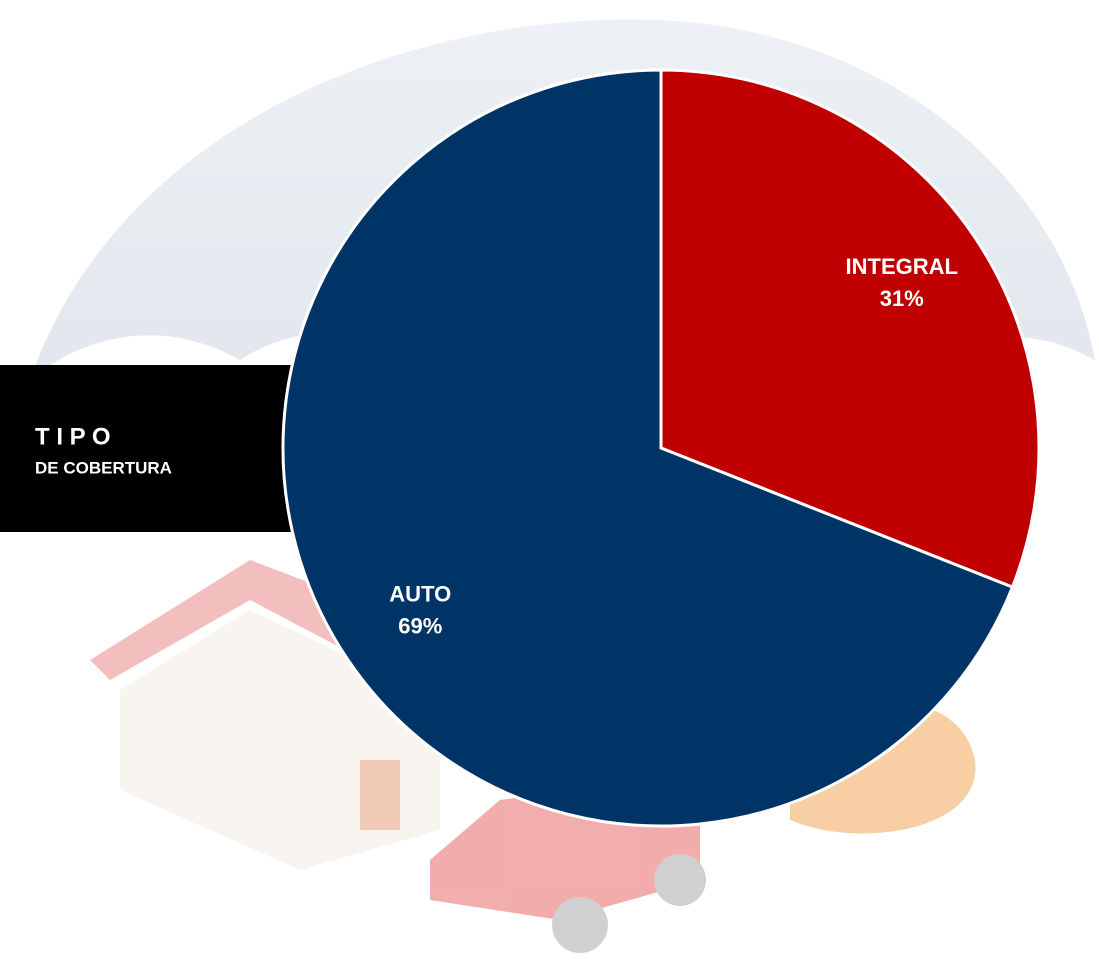 This screenshot has height=980, width=1099. I want to click on house-door, so click(380, 795).